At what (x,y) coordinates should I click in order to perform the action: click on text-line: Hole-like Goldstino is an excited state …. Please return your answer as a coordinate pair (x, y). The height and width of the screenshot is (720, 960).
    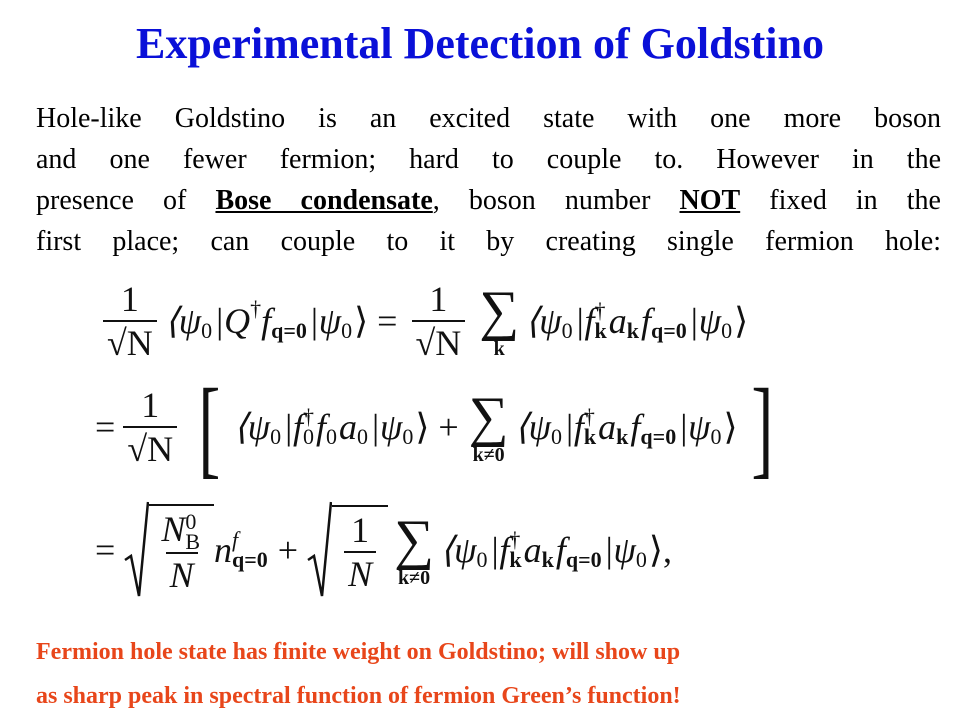
    Looking at the image, I should click on (488, 118).